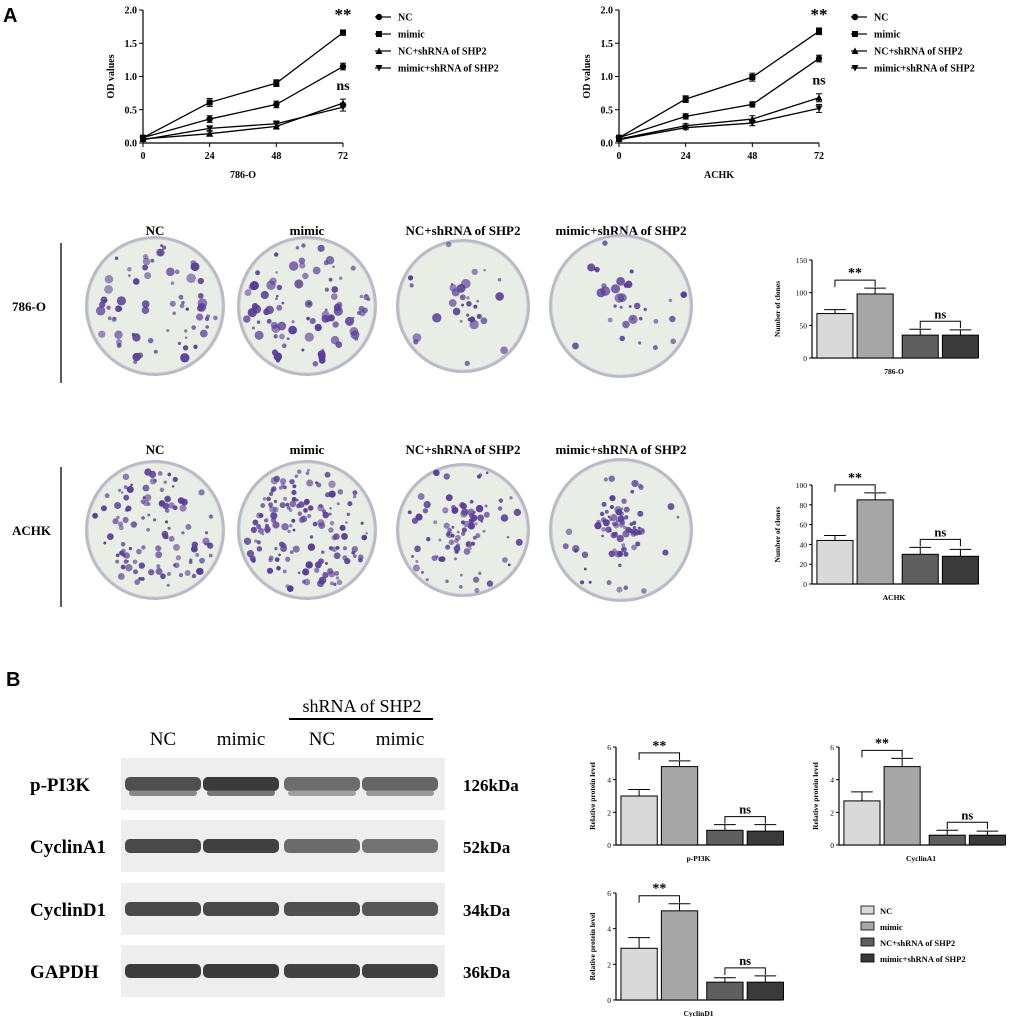  I want to click on legend-label: mimic, so click(887, 35).